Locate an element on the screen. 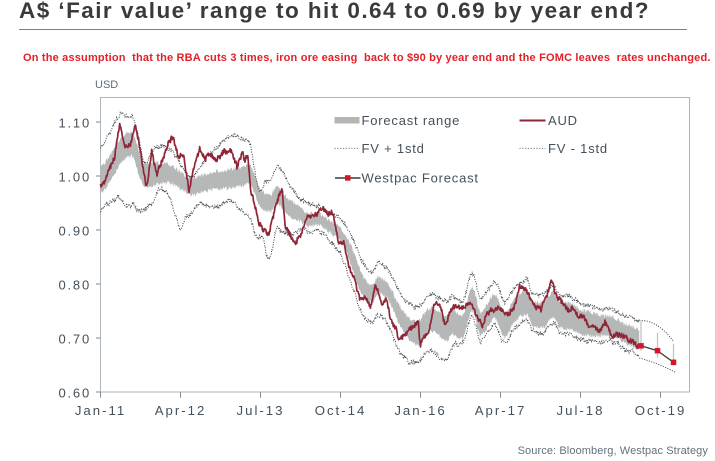 Image resolution: width=715 pixels, height=461 pixels. svg-text: Apr-12 is located at coordinates (181, 410).